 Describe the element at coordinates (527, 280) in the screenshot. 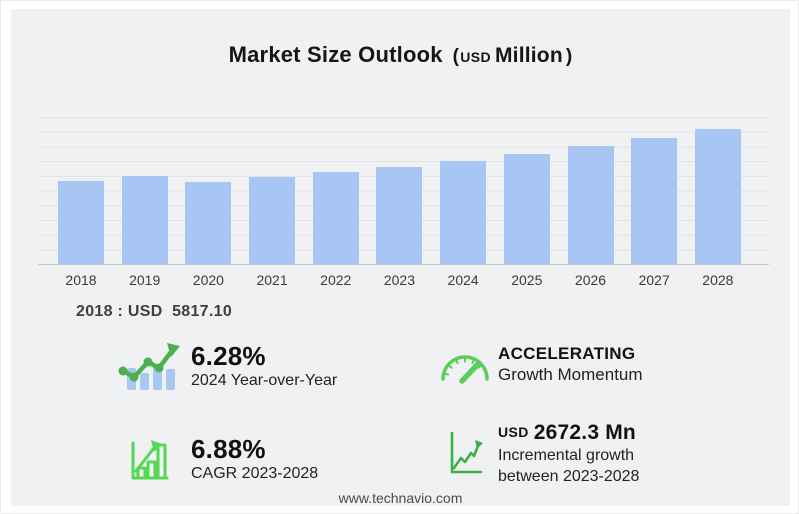

I see `x-tick-2025: 2025` at that location.